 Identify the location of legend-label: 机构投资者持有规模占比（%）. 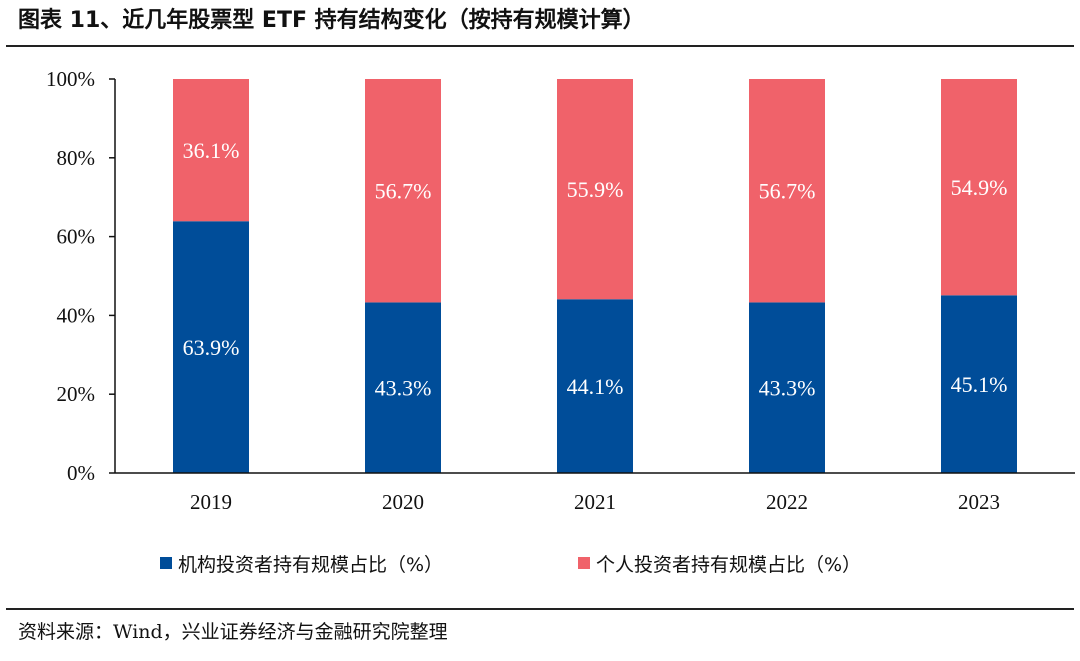
(310, 565).